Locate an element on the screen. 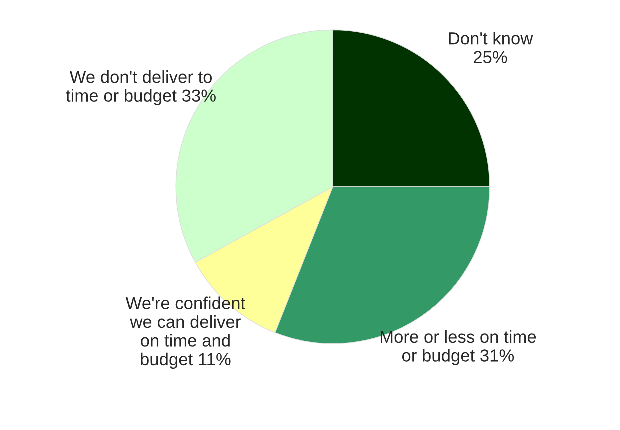 Image resolution: width=620 pixels, height=430 pixels. slice-label: Don't know is located at coordinates (491, 38).